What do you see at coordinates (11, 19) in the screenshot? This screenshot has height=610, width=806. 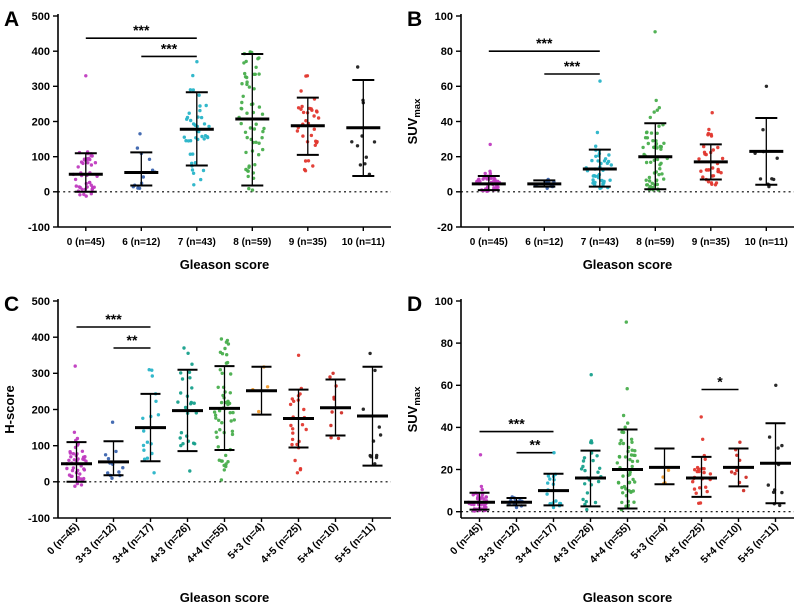 I see `svg-text: A` at bounding box center [11, 19].